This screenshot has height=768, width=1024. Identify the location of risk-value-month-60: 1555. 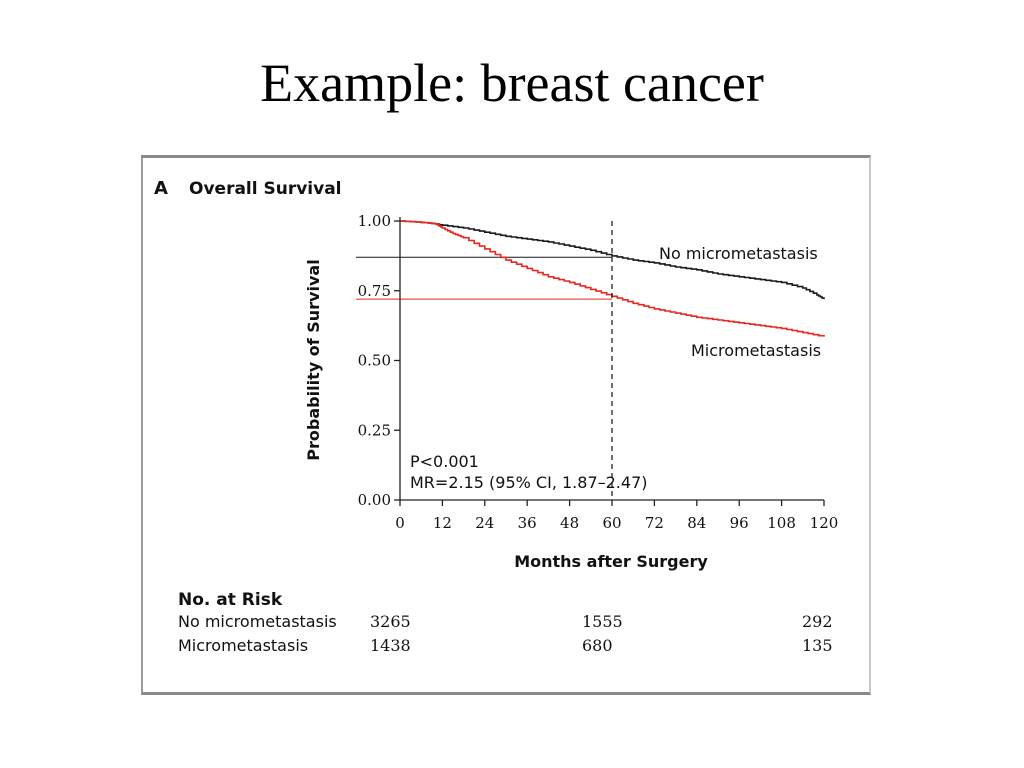
(602, 621).